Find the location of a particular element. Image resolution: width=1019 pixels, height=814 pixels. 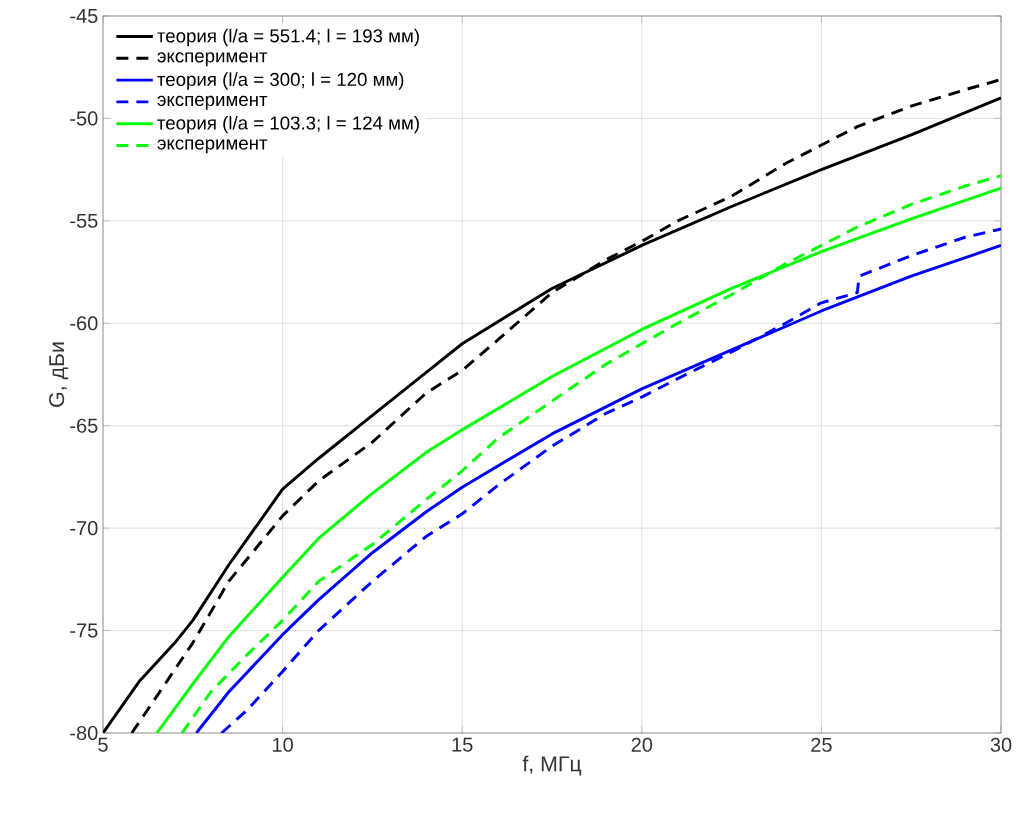

legend-label: теория (l/a = 551.4; l = 193 мм) is located at coordinates (288, 37).